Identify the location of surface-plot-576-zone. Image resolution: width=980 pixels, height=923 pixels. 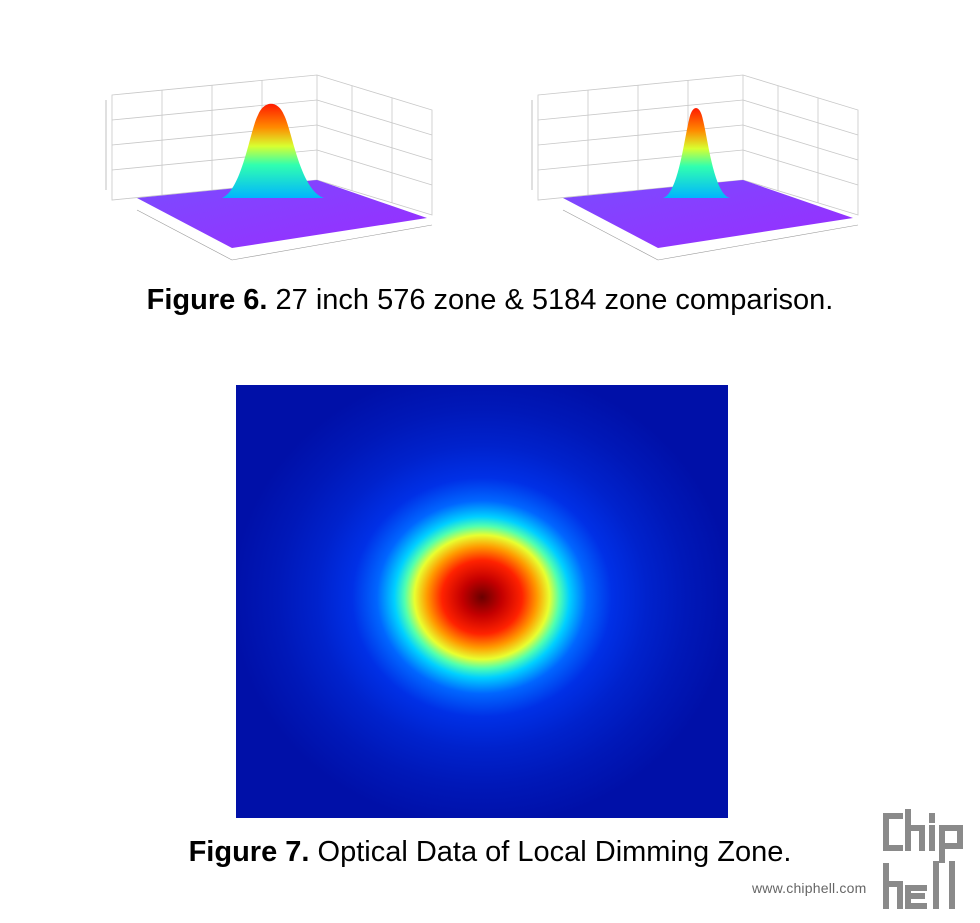
(269, 167).